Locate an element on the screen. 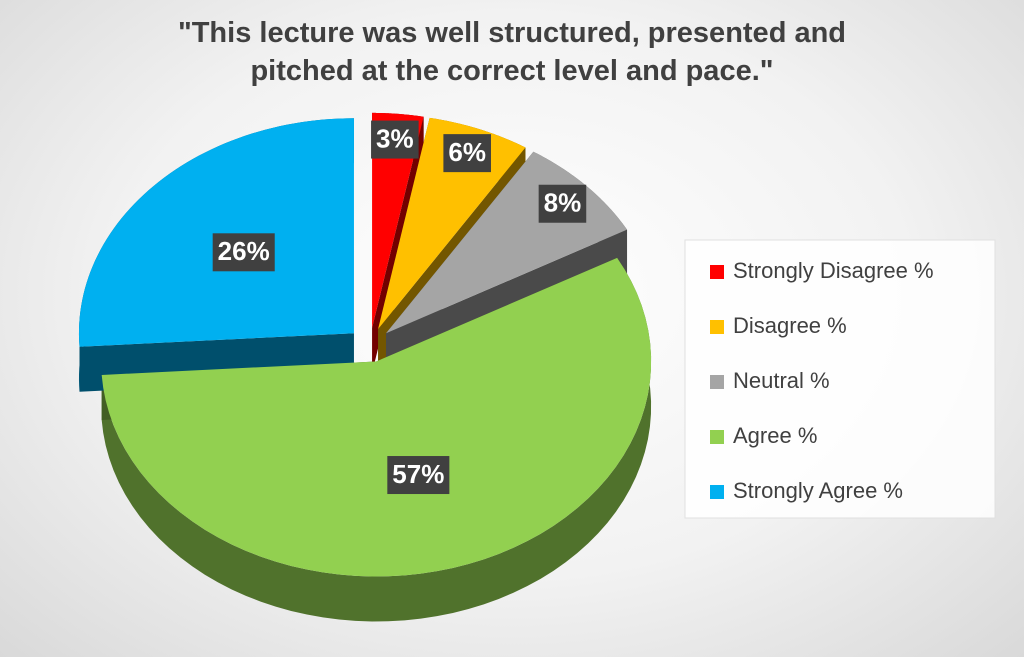 The height and width of the screenshot is (657, 1024). legend-label: Strongly Disagree % is located at coordinates (833, 270).